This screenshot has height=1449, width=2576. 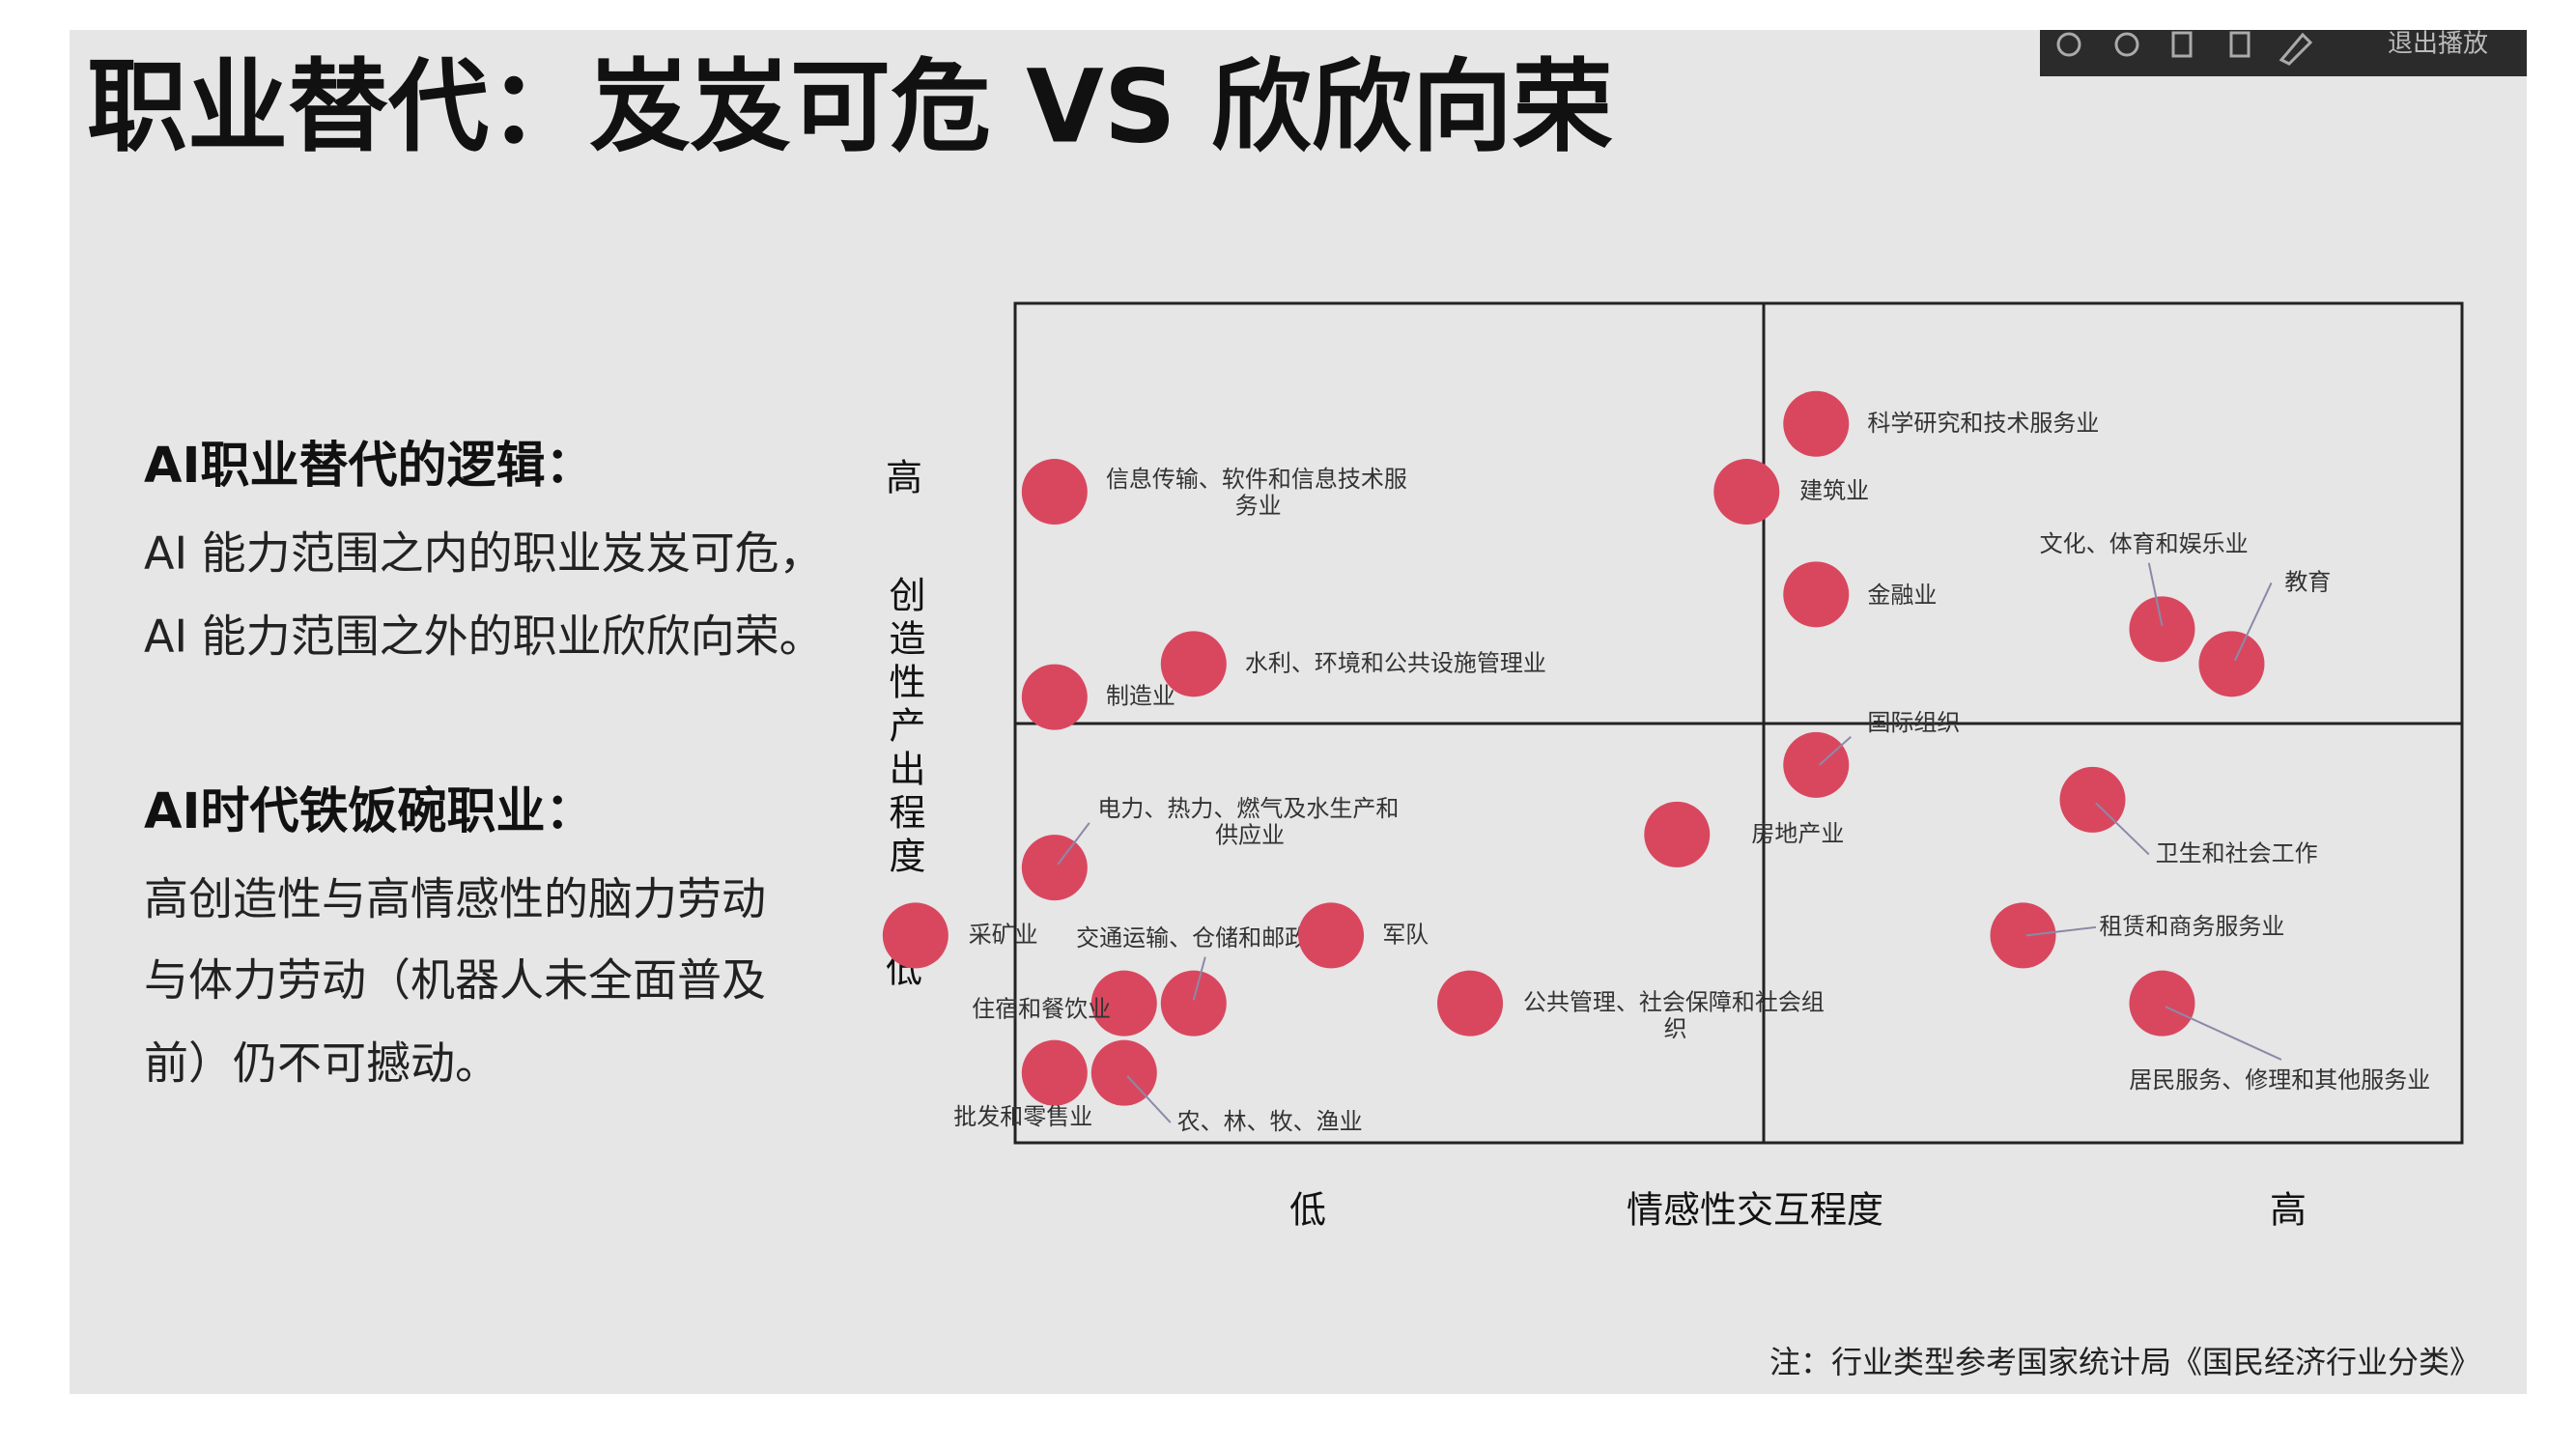 I want to click on node: 水利、环境和公共设施管理业, so click(x=1353, y=664).